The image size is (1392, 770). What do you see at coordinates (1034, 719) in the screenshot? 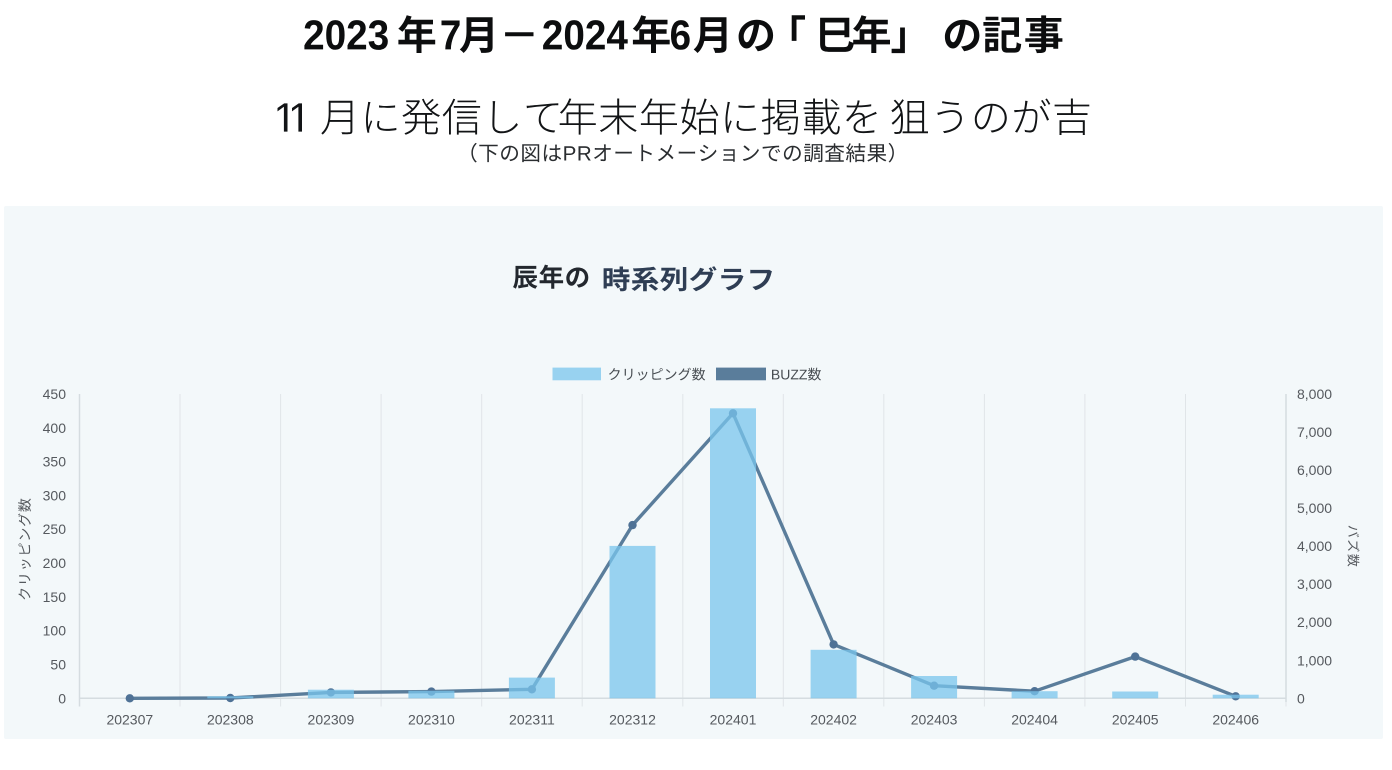
I see `svg-text: 202404` at bounding box center [1034, 719].